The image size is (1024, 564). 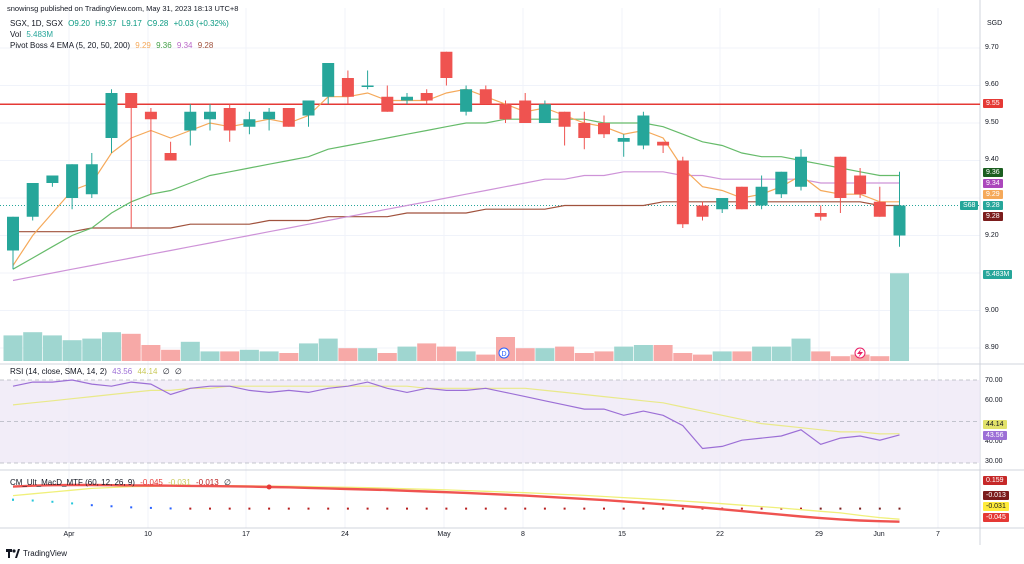 What do you see at coordinates (122, 371) in the screenshot?
I see `rsi-value: 43.56` at bounding box center [122, 371].